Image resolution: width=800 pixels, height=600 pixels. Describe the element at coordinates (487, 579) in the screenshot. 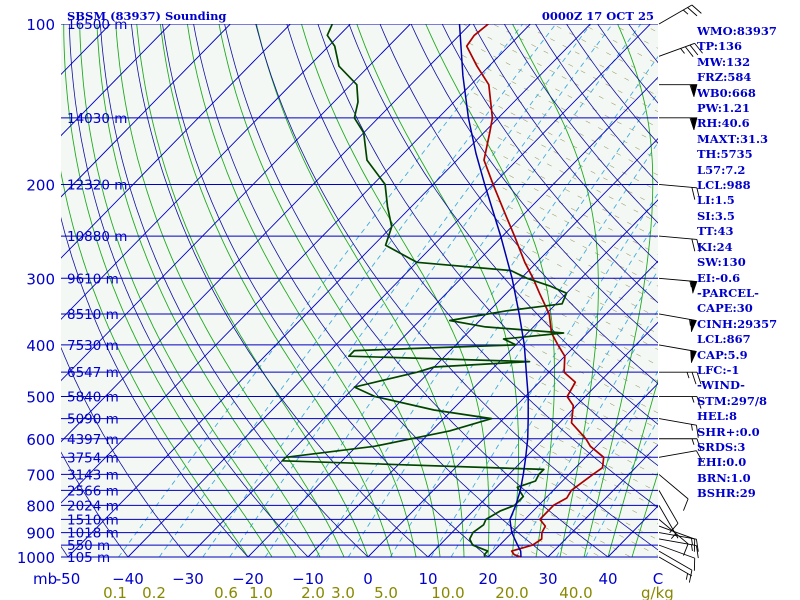

I see `temperature-tick-label: 20` at that location.